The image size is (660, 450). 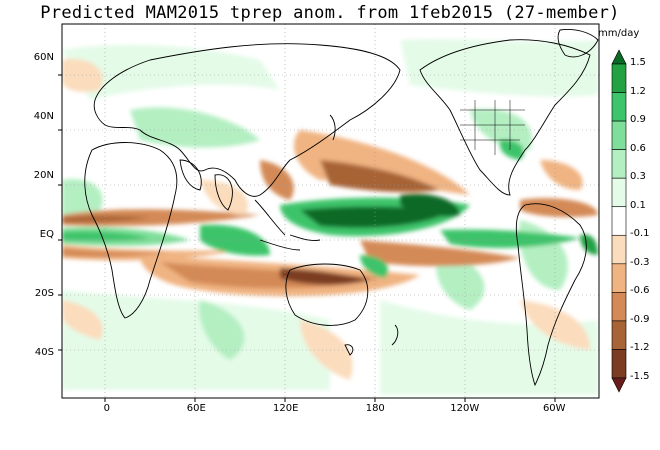 I want to click on colorbar-tick-label: 0.3, so click(x=638, y=177).